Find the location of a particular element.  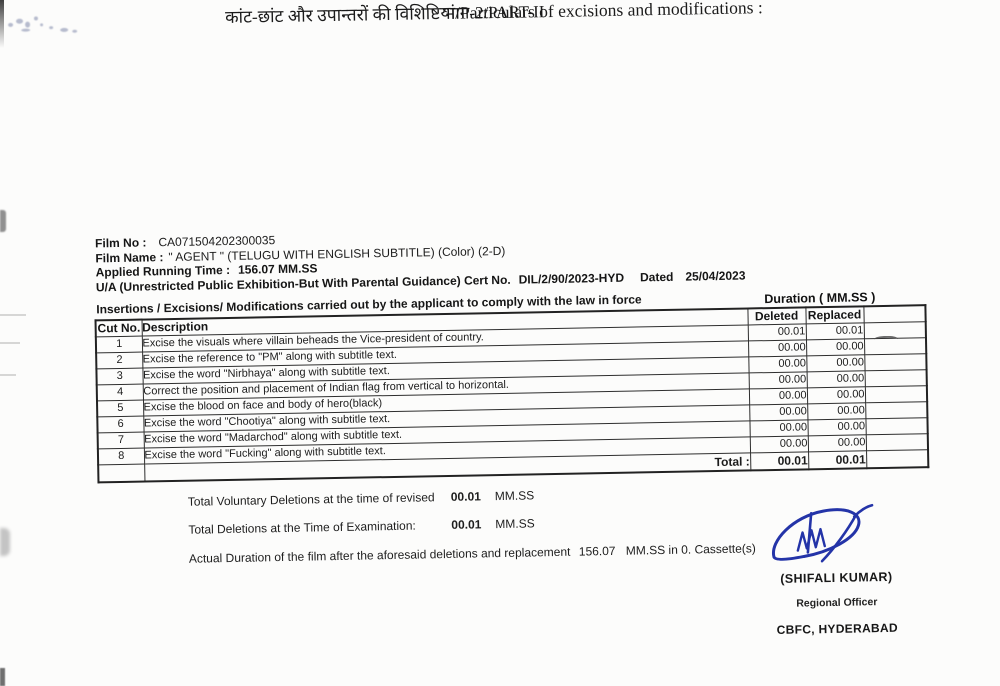

deleted-cell: 00.01 is located at coordinates (776, 332).